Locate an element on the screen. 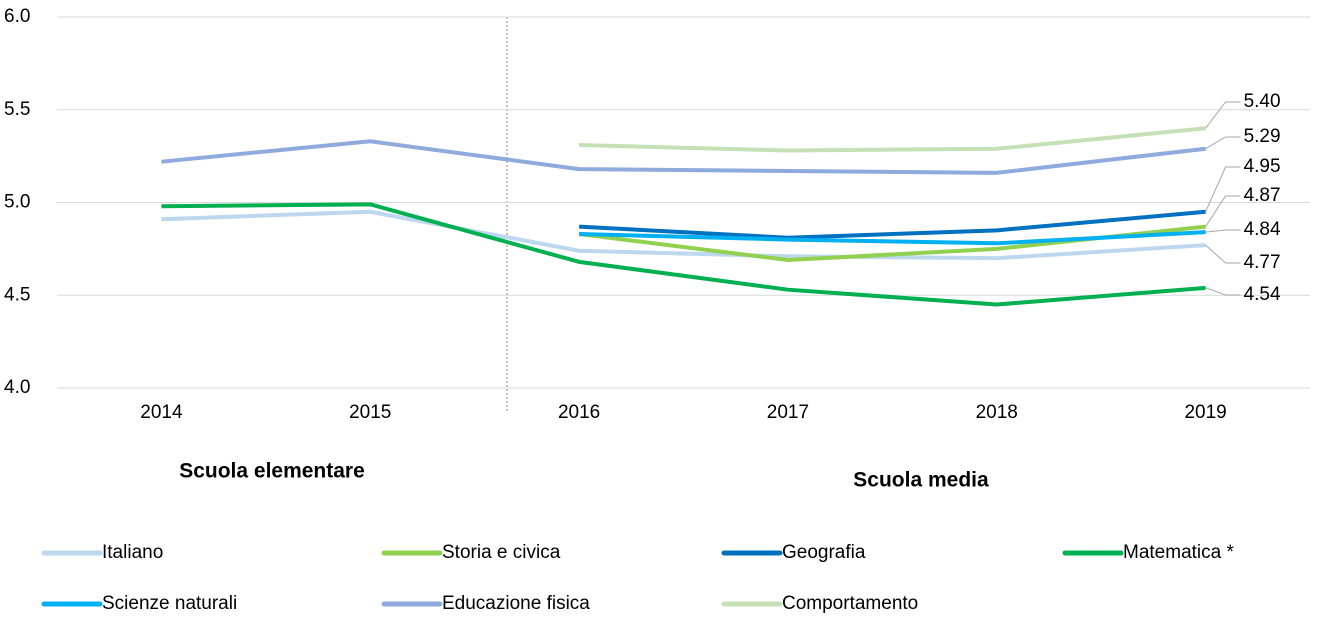 The width and height of the screenshot is (1341, 619). x-tick-label: 2019 is located at coordinates (1205, 412).